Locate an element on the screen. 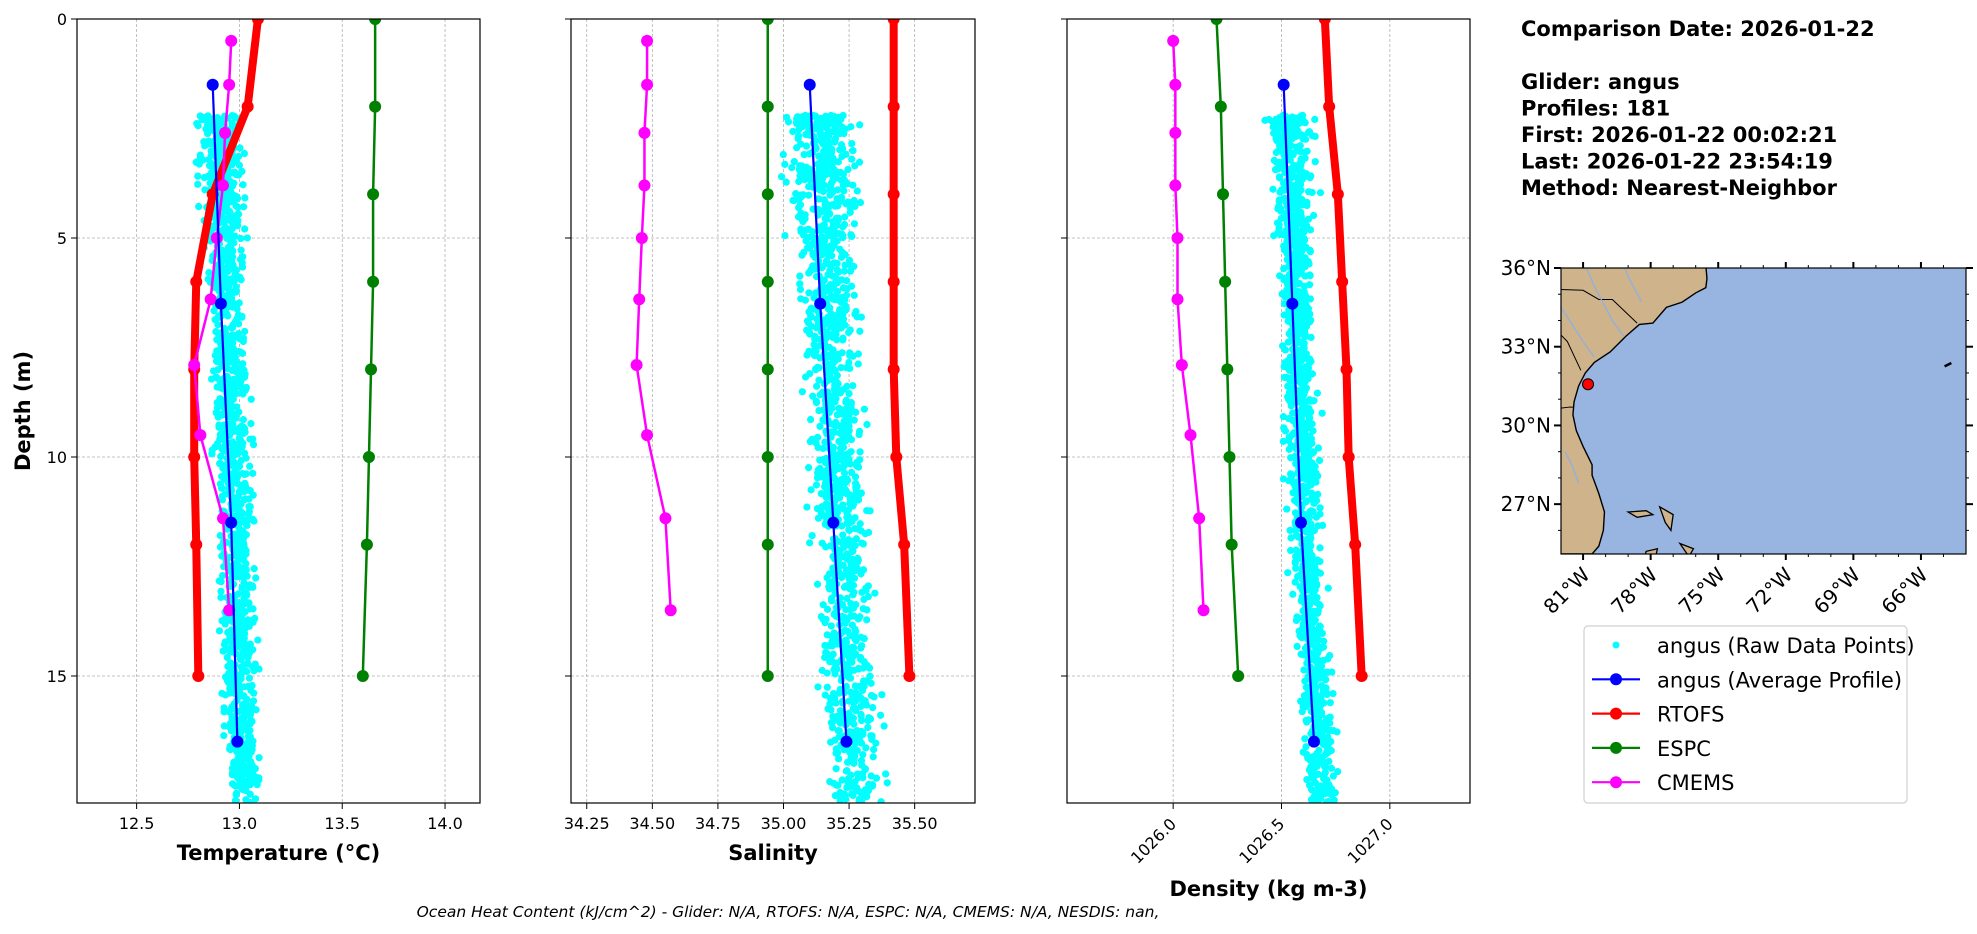  series-marker-average is located at coordinates (1283, 84).